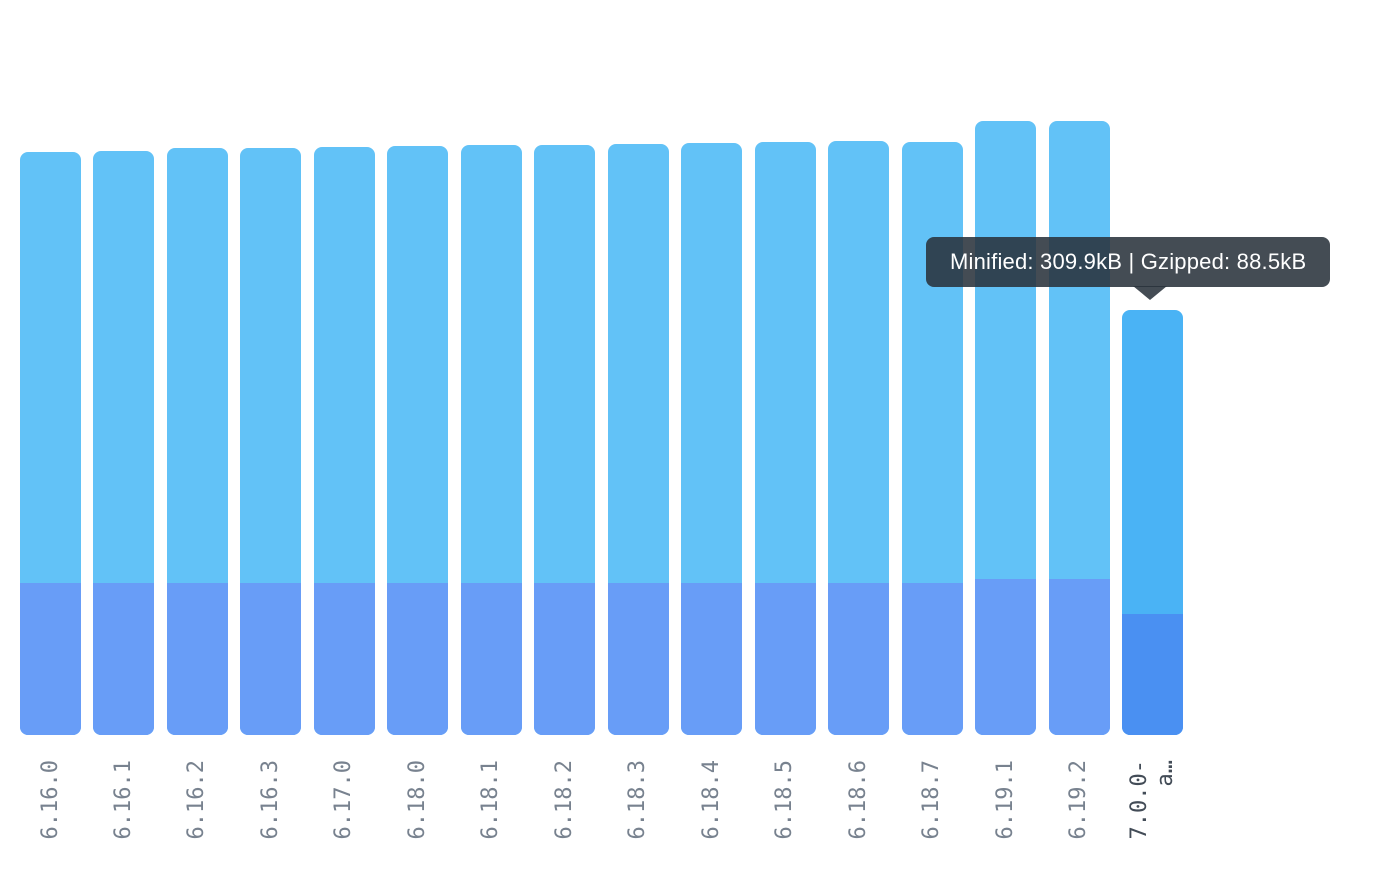  I want to click on x-axis-label: 6.19.2, so click(1079, 800).